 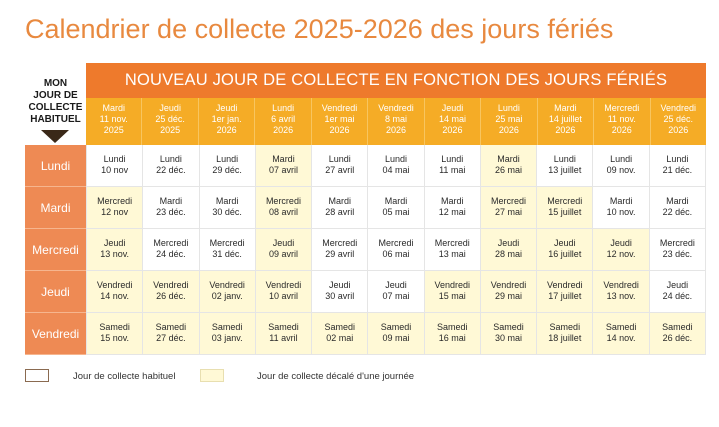 What do you see at coordinates (340, 296) in the screenshot?
I see `collection-date: 30 avril` at bounding box center [340, 296].